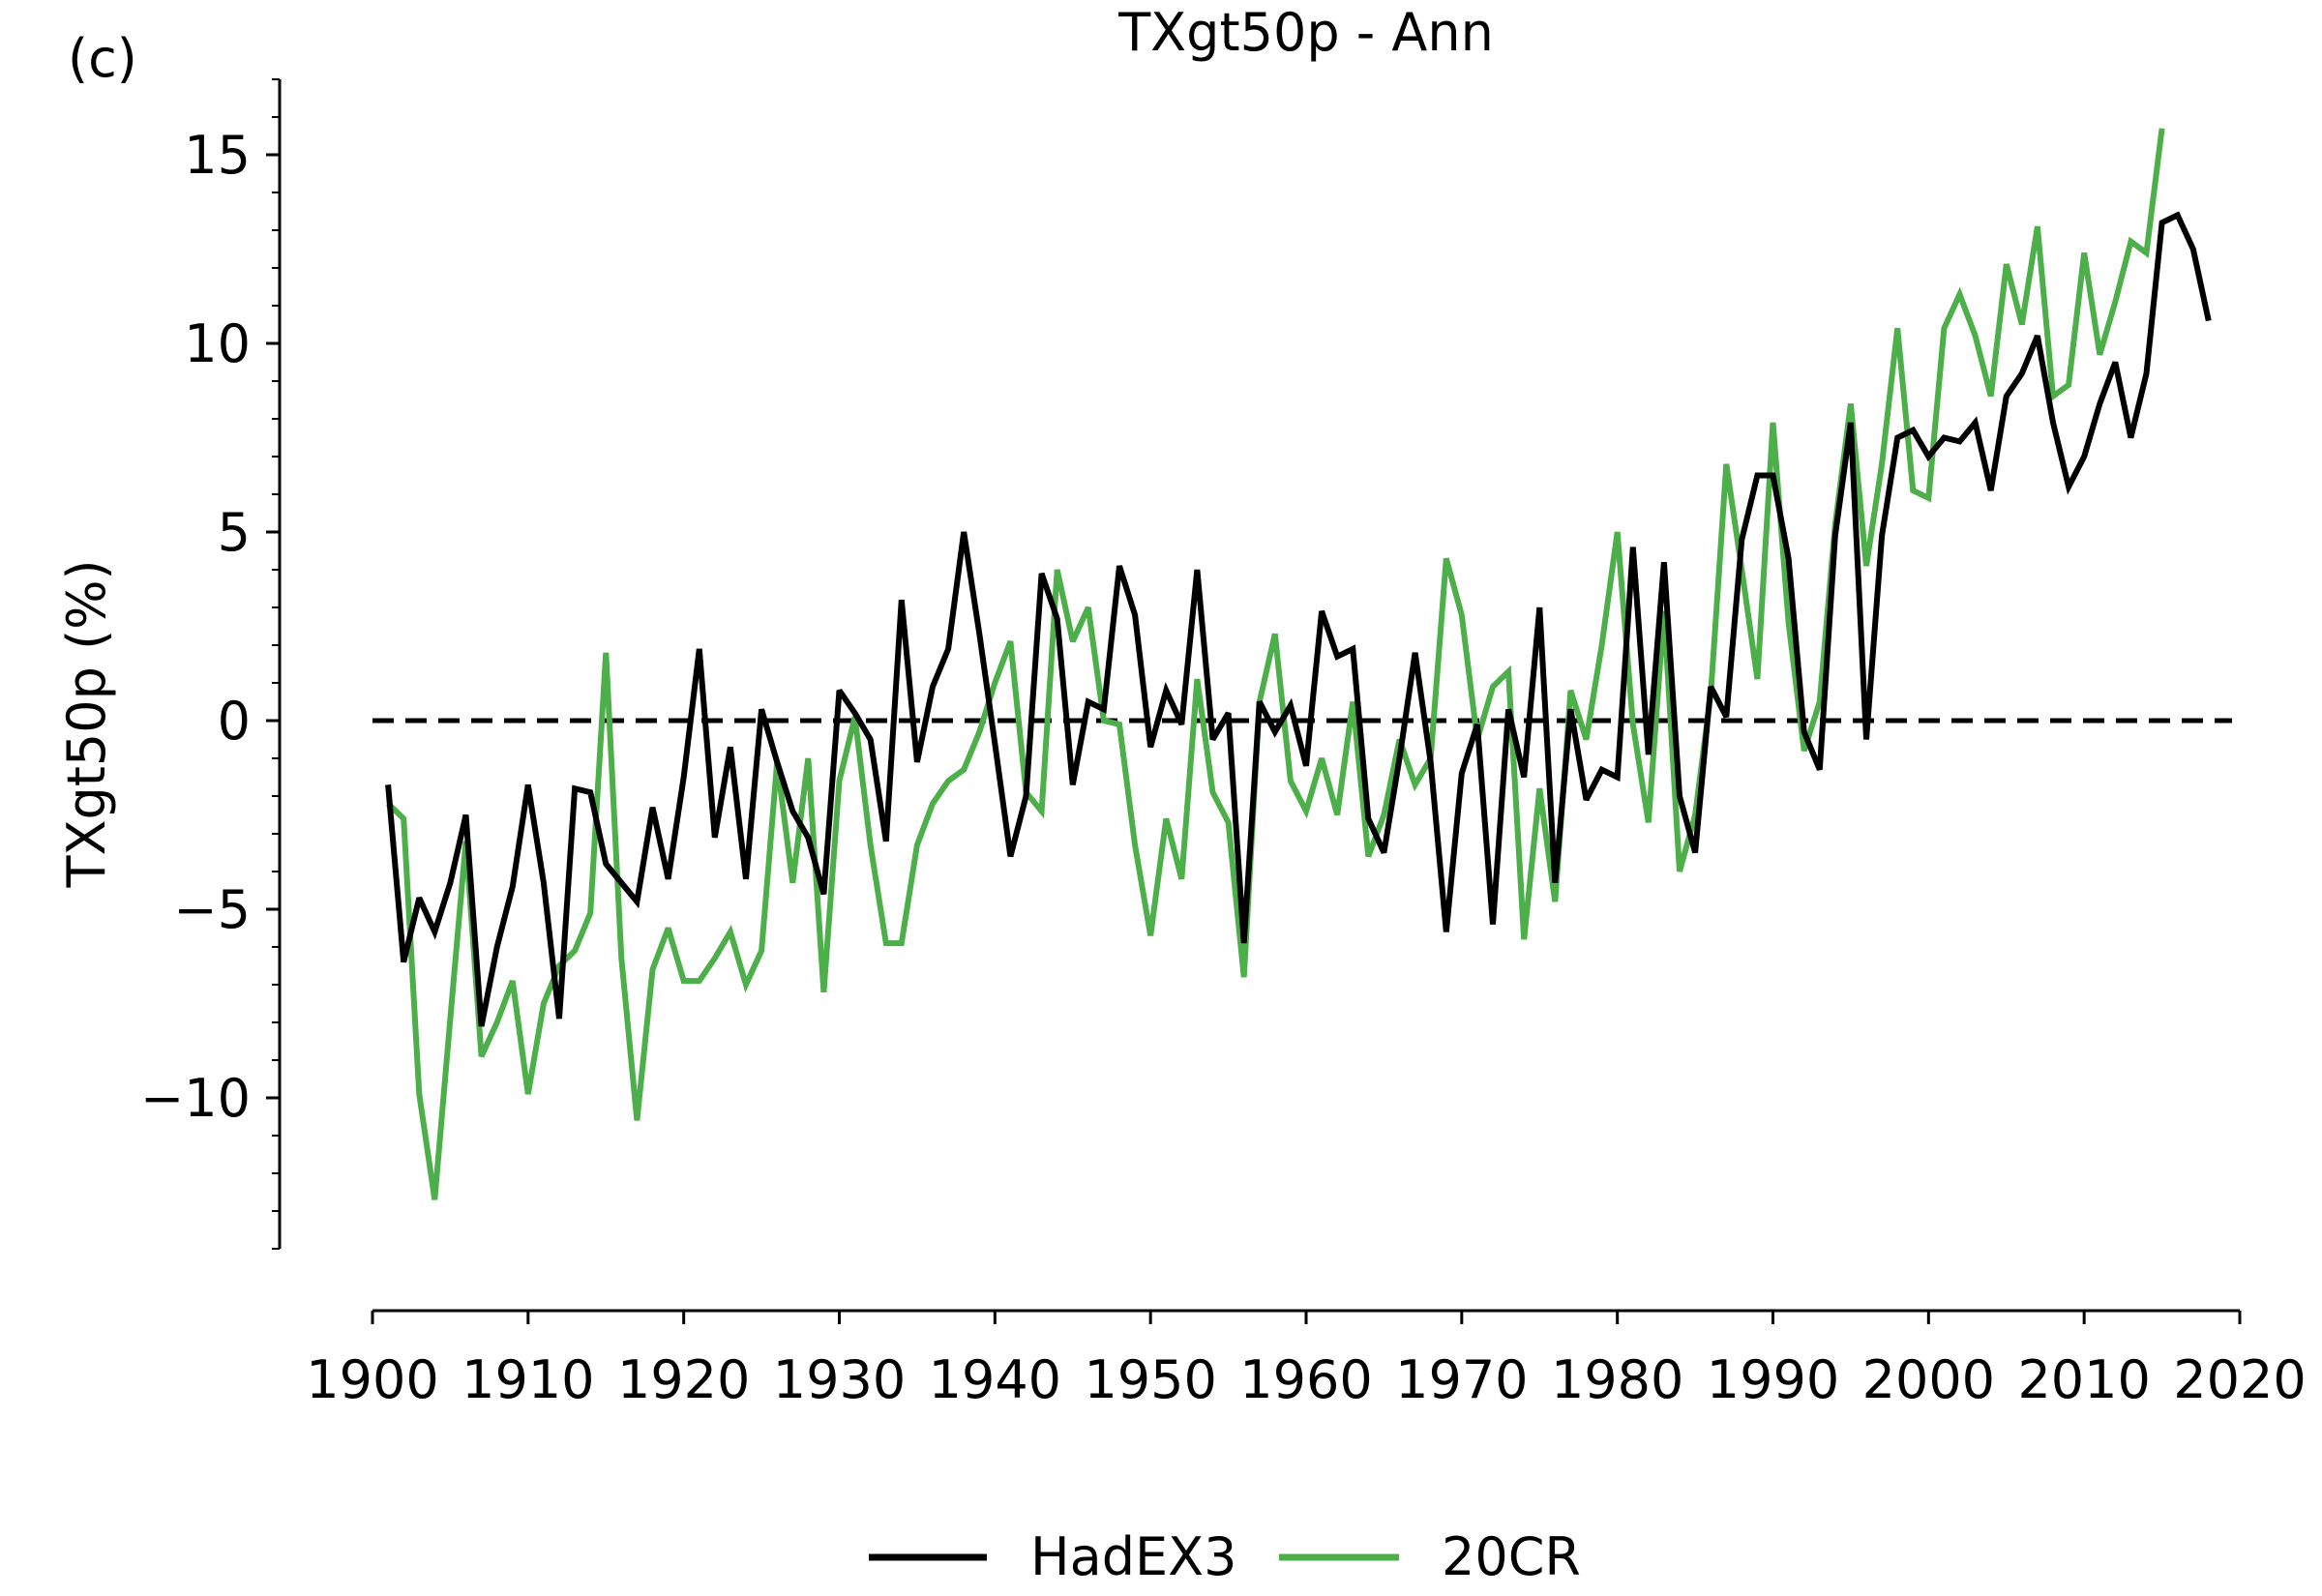  I want to click on x-tick-label: 1970, so click(1461, 1379).